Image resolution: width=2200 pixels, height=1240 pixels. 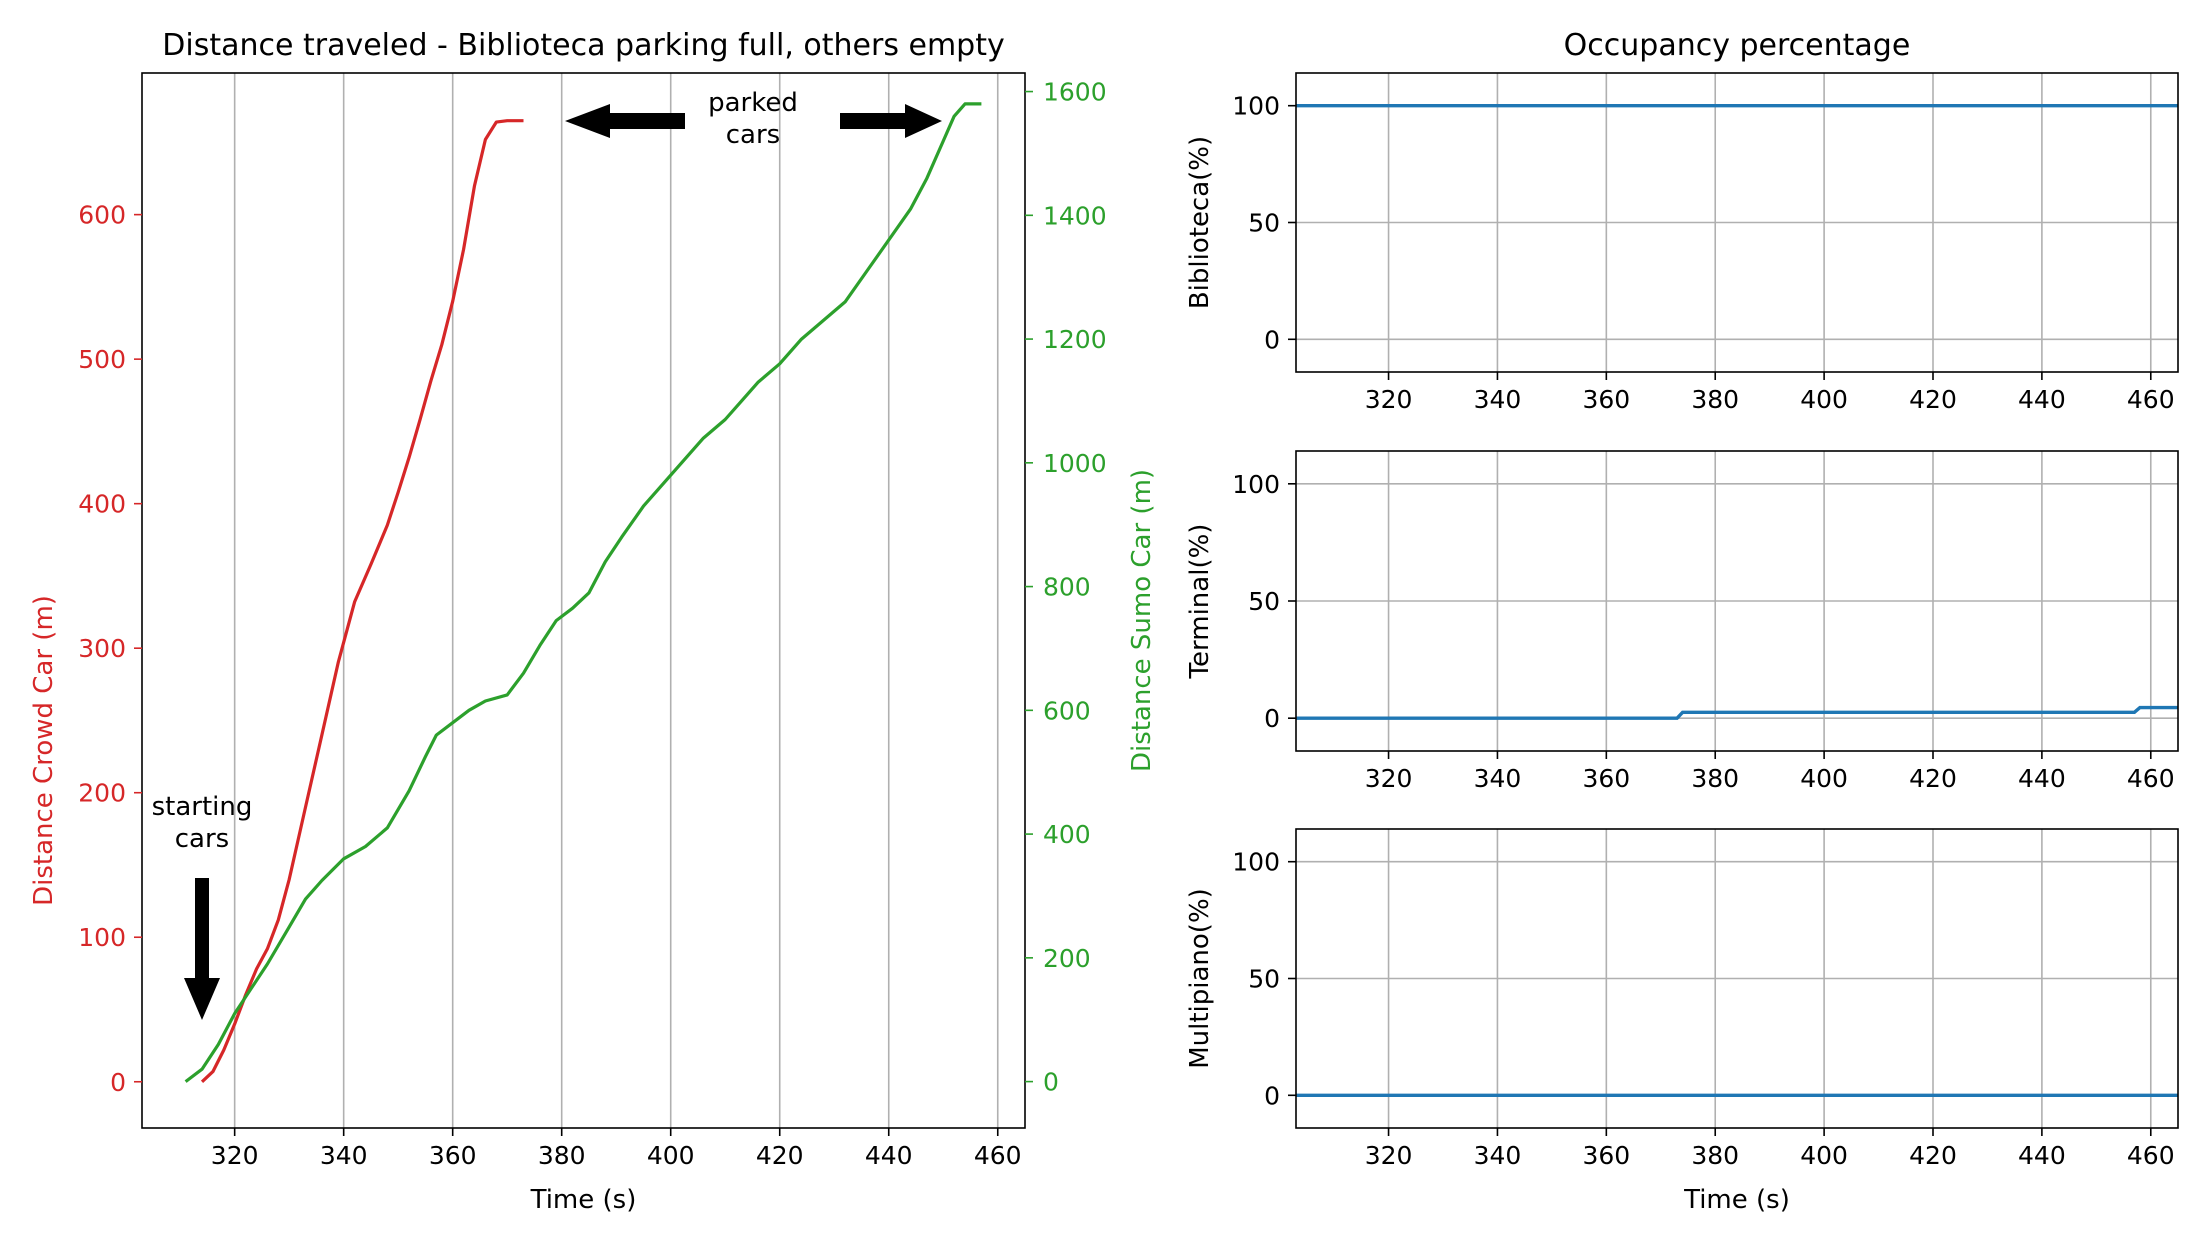 What do you see at coordinates (625, 121) in the screenshot?
I see `left-arrow-icon` at bounding box center [625, 121].